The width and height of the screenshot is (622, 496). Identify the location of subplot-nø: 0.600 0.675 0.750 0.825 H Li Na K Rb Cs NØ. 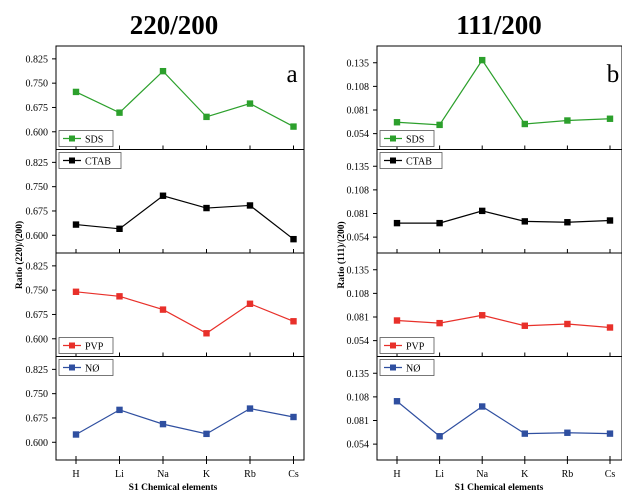
(165, 418).